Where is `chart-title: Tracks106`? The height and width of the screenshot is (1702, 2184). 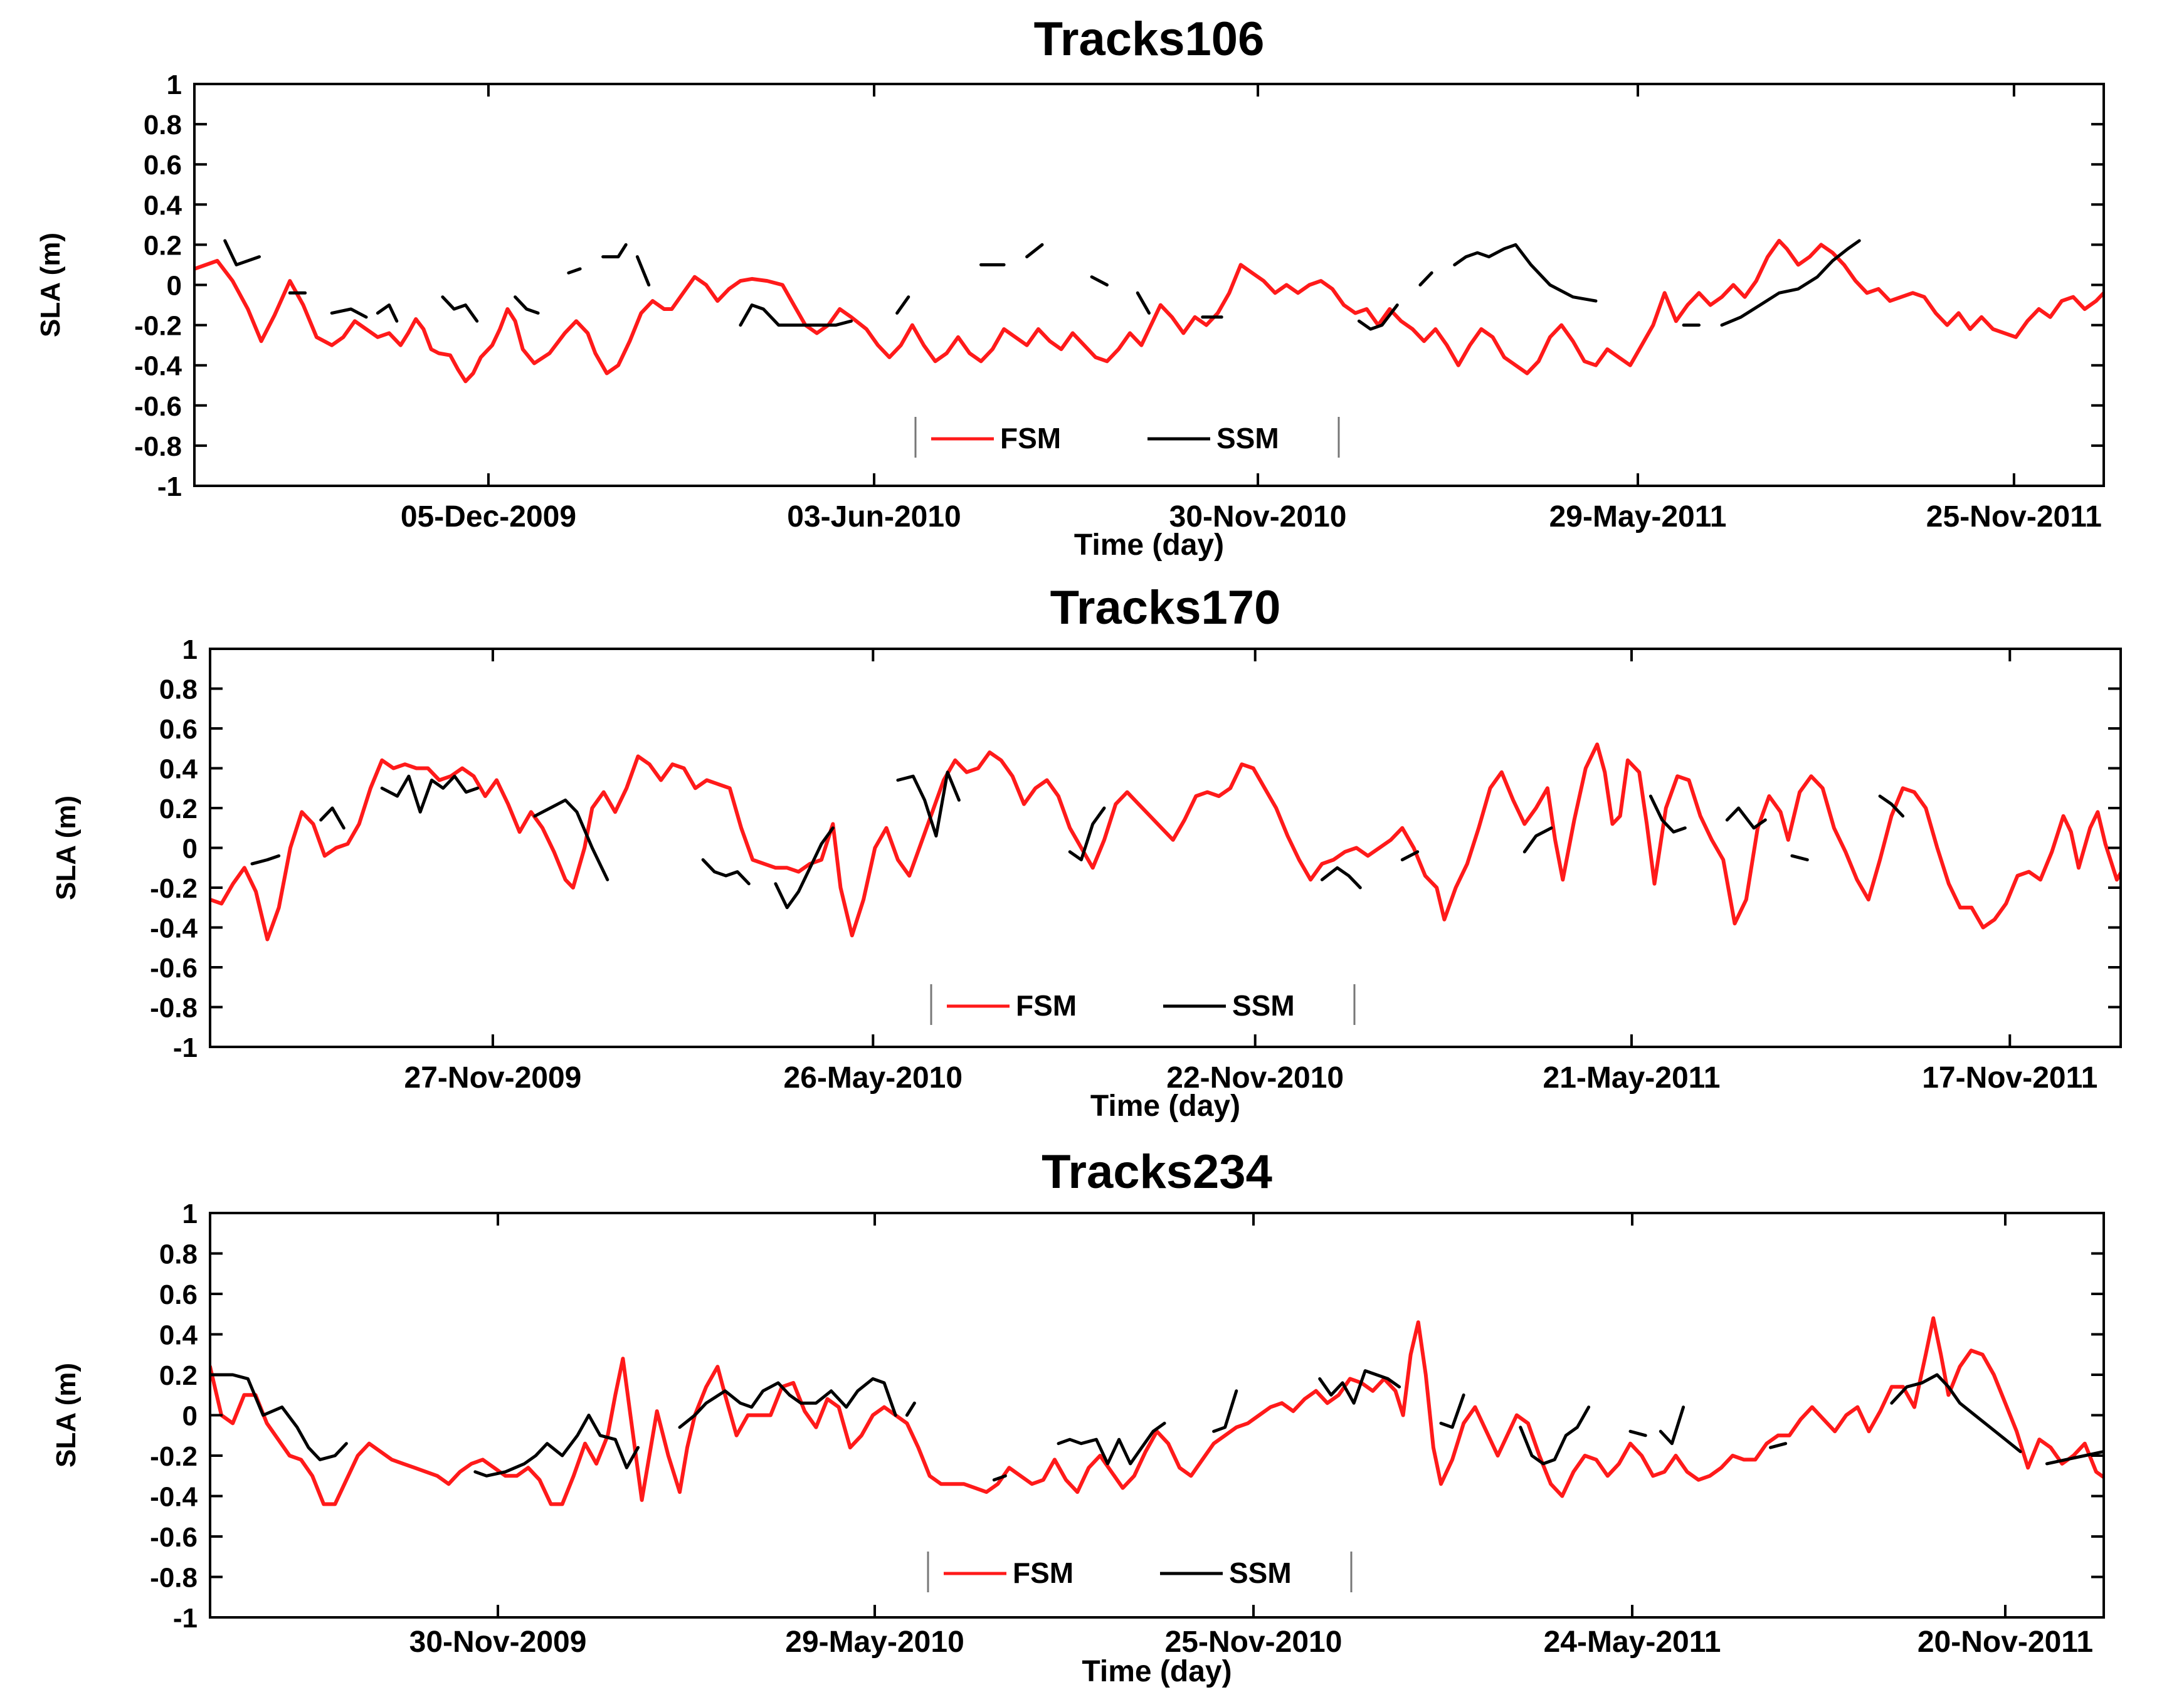 chart-title: Tracks106 is located at coordinates (1150, 39).